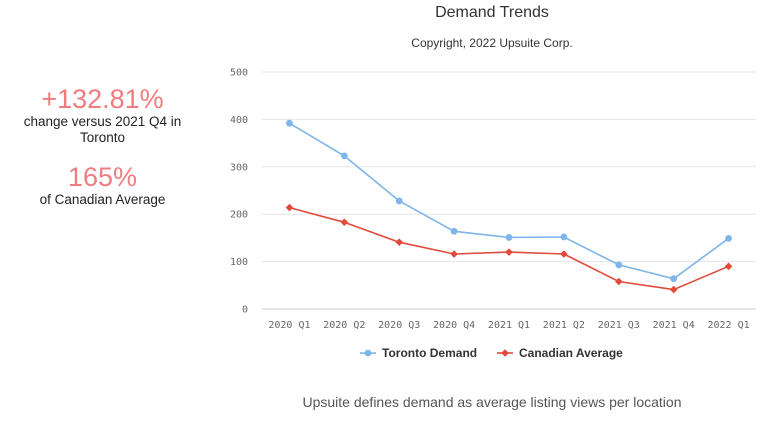  What do you see at coordinates (619, 325) in the screenshot?
I see `x-tick-label: 2021 Q3` at bounding box center [619, 325].